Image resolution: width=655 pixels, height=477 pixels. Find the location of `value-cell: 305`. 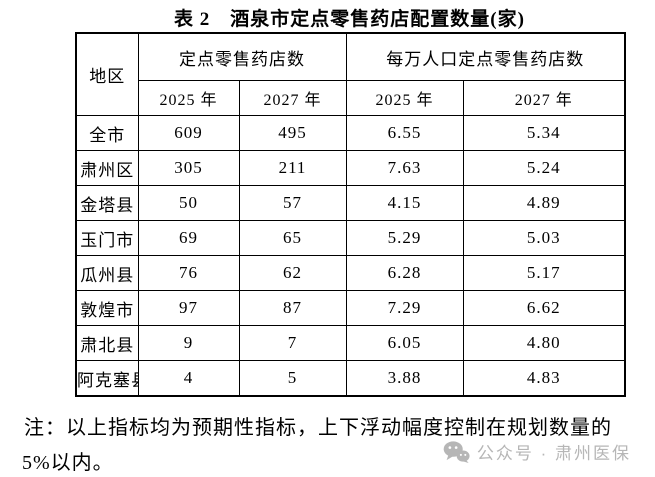

value-cell: 305 is located at coordinates (188, 168).